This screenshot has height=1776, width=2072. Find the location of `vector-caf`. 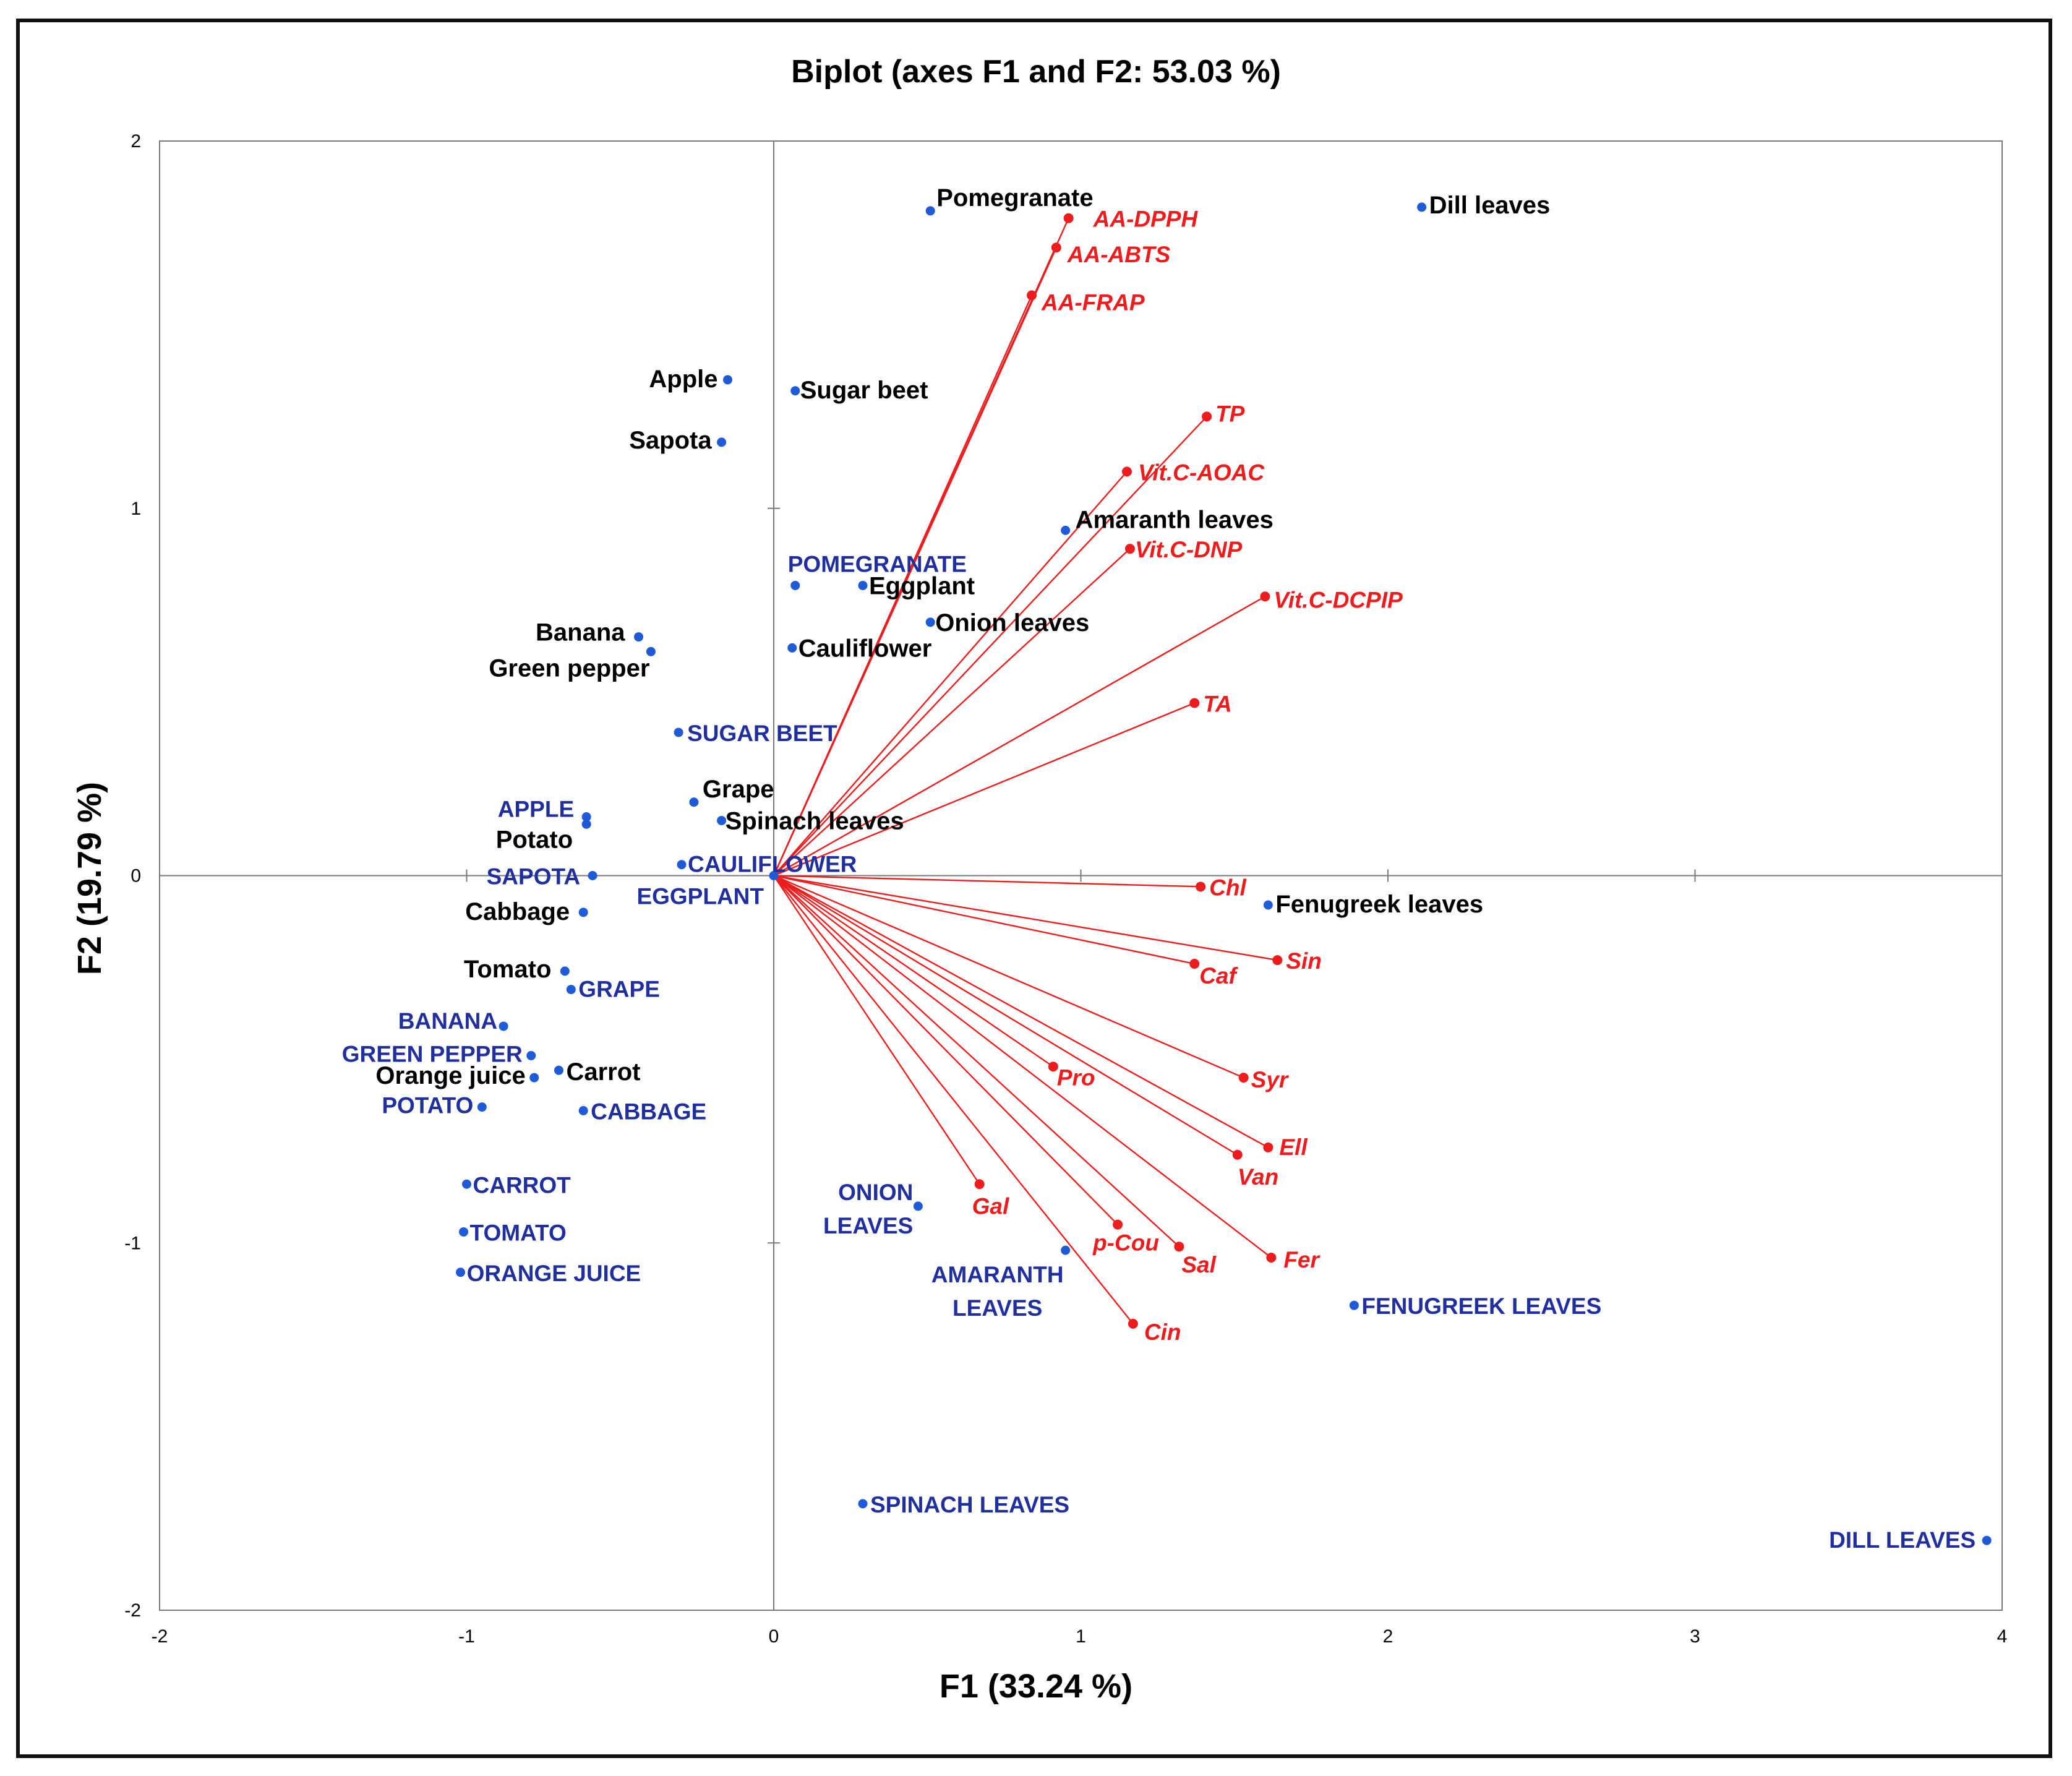

vector-caf is located at coordinates (984, 920).